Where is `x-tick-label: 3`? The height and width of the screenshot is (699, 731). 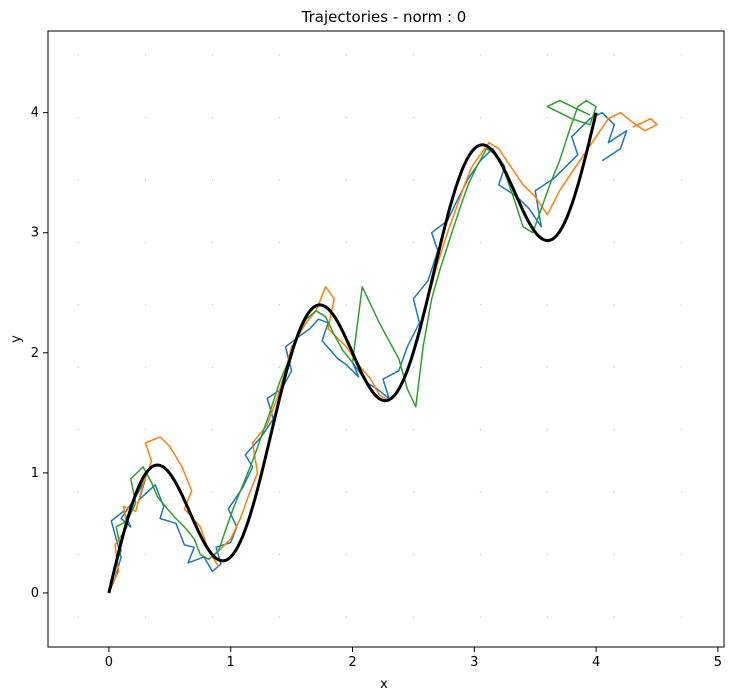 x-tick-label: 3 is located at coordinates (474, 662).